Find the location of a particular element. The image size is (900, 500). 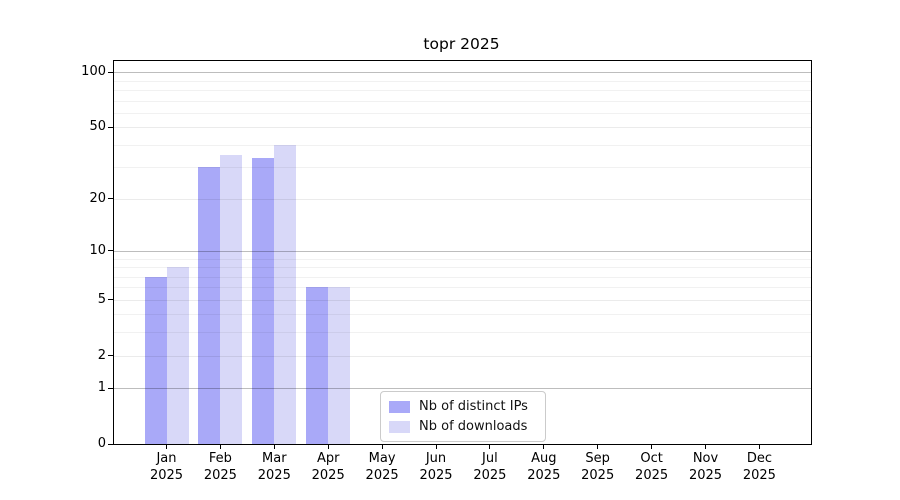

x-tick-label-feb: Feb 2025 is located at coordinates (220, 467).